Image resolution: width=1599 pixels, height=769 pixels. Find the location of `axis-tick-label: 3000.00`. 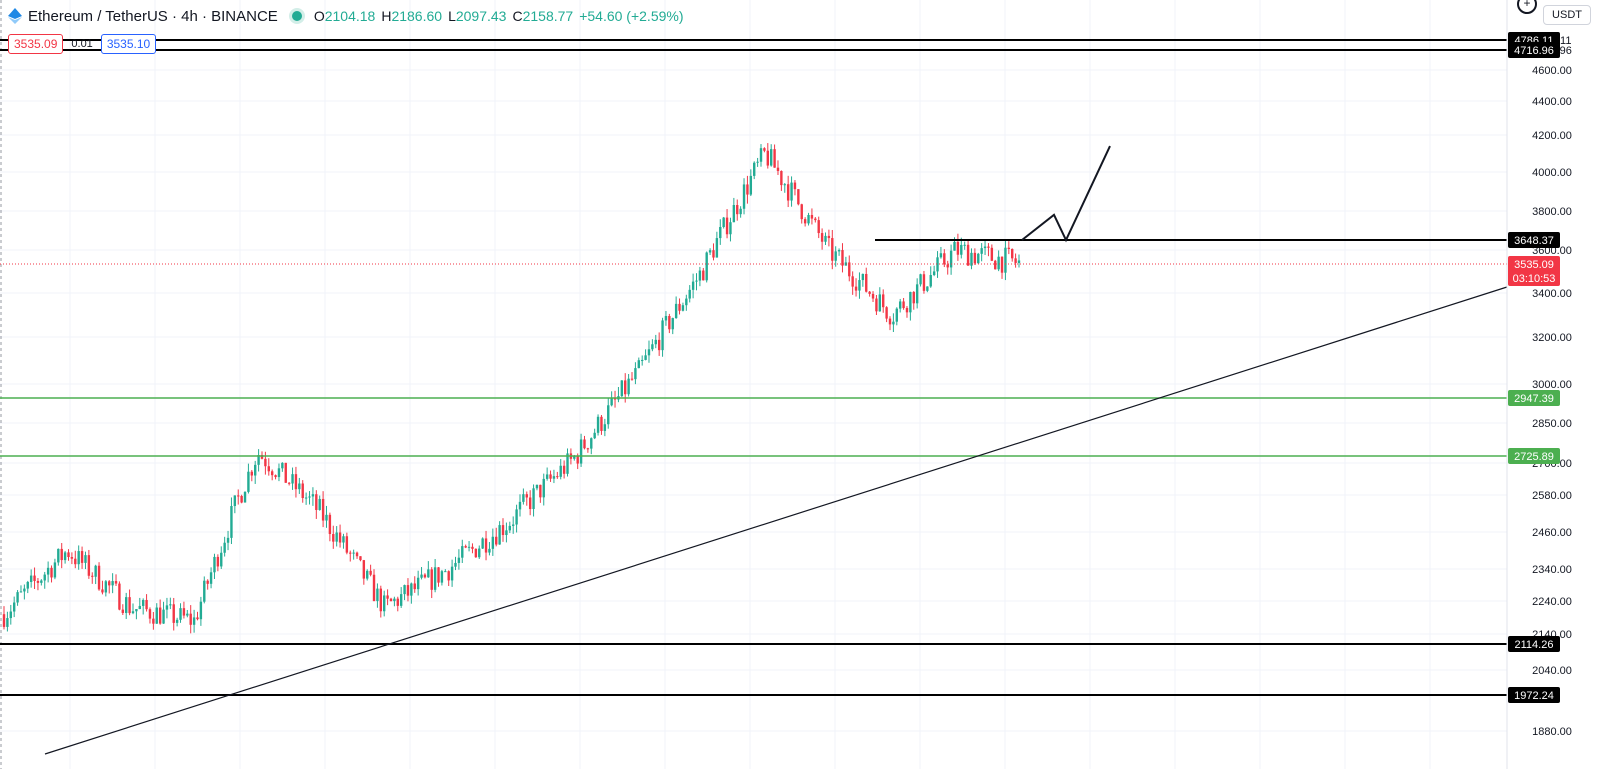

axis-tick-label: 3000.00 is located at coordinates (1552, 385).